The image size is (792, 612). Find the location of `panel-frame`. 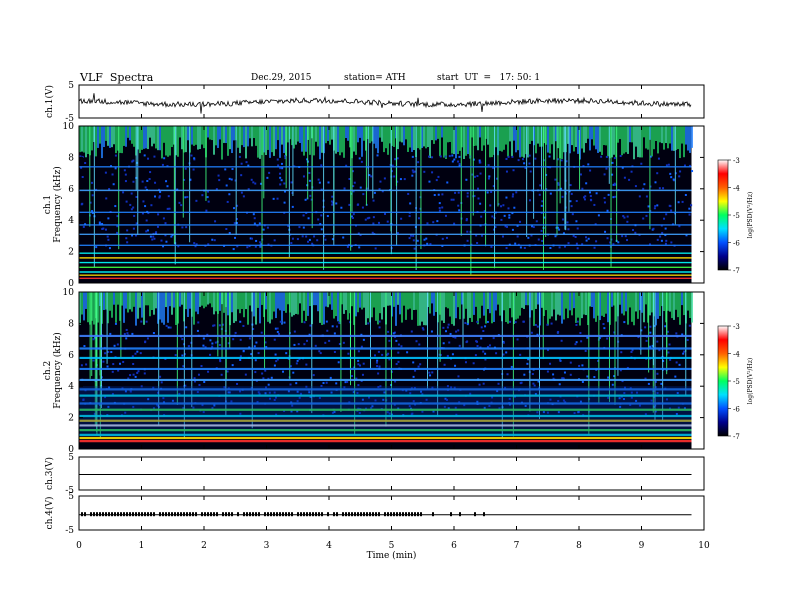

panel-frame is located at coordinates (391, 473).